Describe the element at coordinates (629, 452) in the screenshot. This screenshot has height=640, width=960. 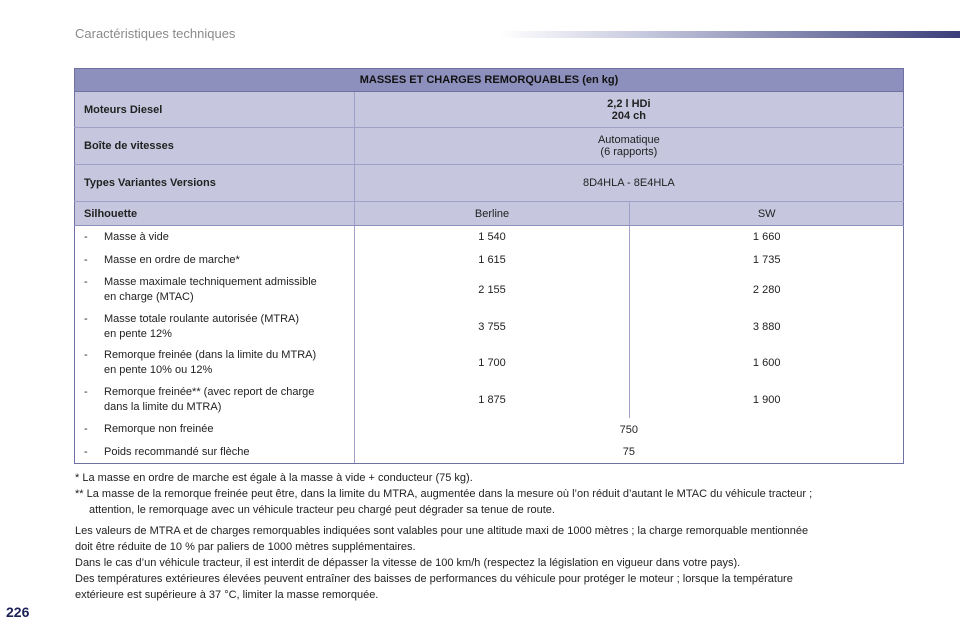
I see `row-merged-value: 75` at that location.